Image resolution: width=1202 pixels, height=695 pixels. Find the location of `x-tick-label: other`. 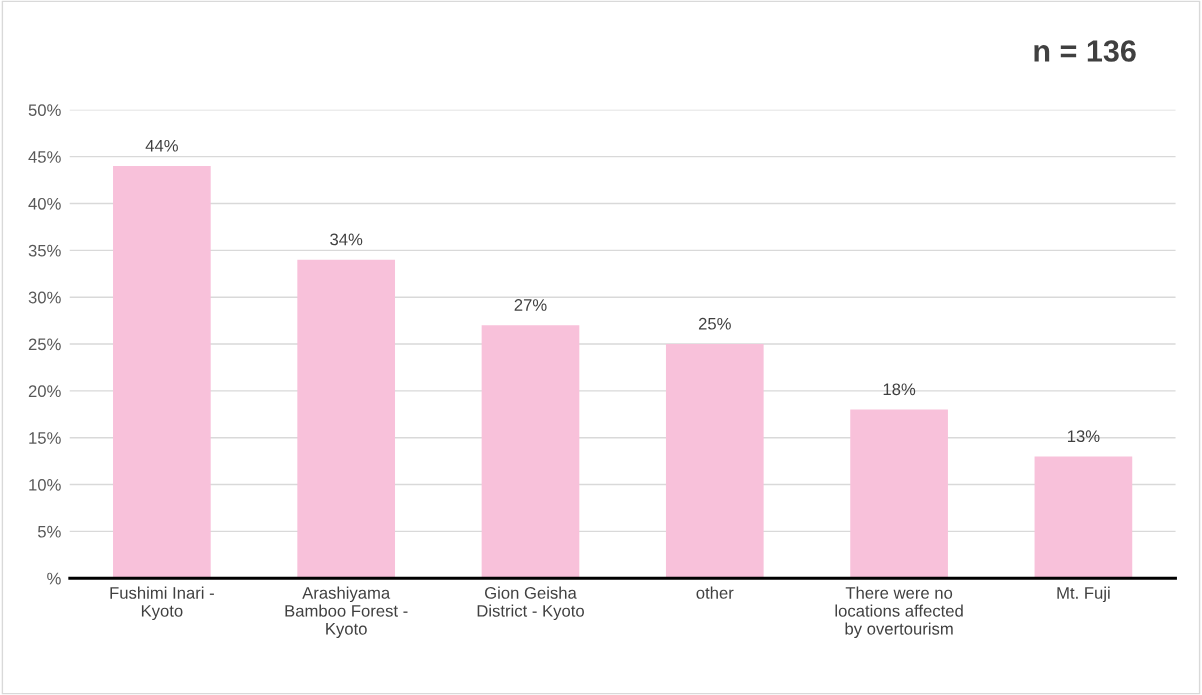

x-tick-label: other is located at coordinates (715, 592).